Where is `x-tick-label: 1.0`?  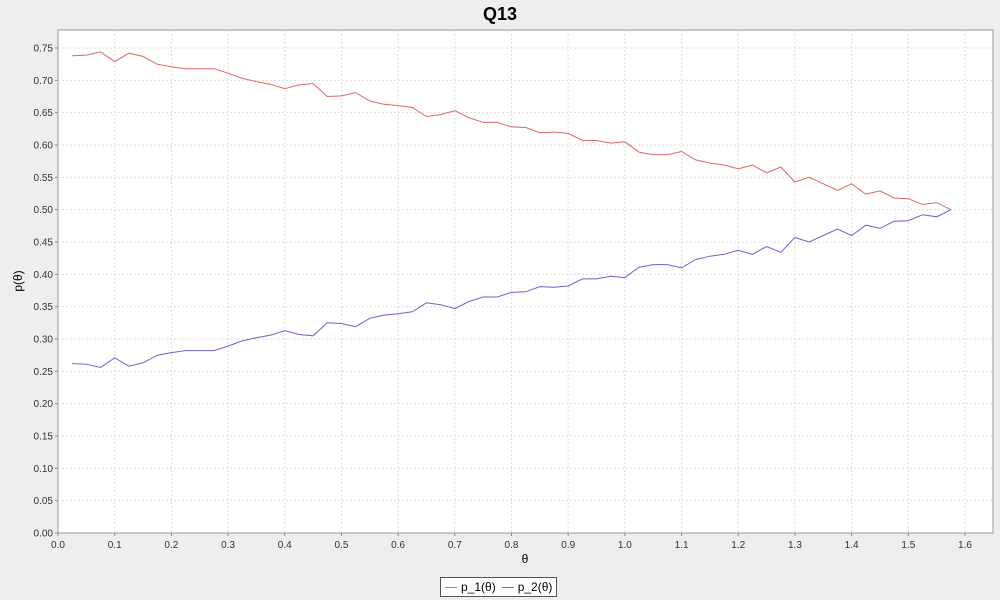
x-tick-label: 1.0 is located at coordinates (625, 545).